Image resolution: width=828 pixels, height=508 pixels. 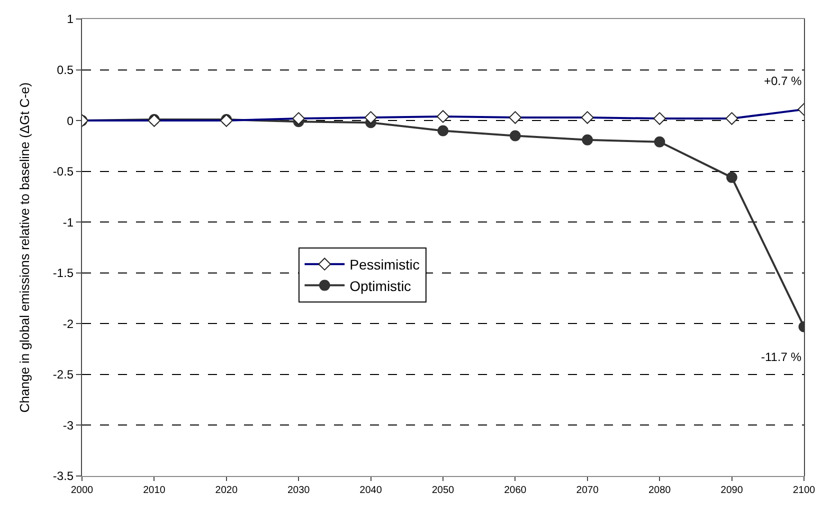 What do you see at coordinates (385, 264) in the screenshot?
I see `legend-label: Pessimistic` at bounding box center [385, 264].